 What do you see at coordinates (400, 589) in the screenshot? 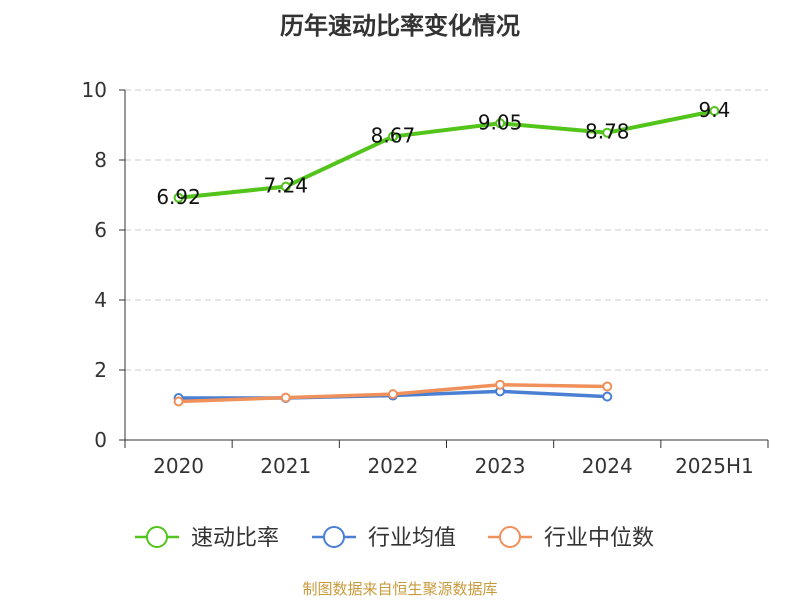
I see `source-note: 制图数据来自恒生聚源数据库` at bounding box center [400, 589].